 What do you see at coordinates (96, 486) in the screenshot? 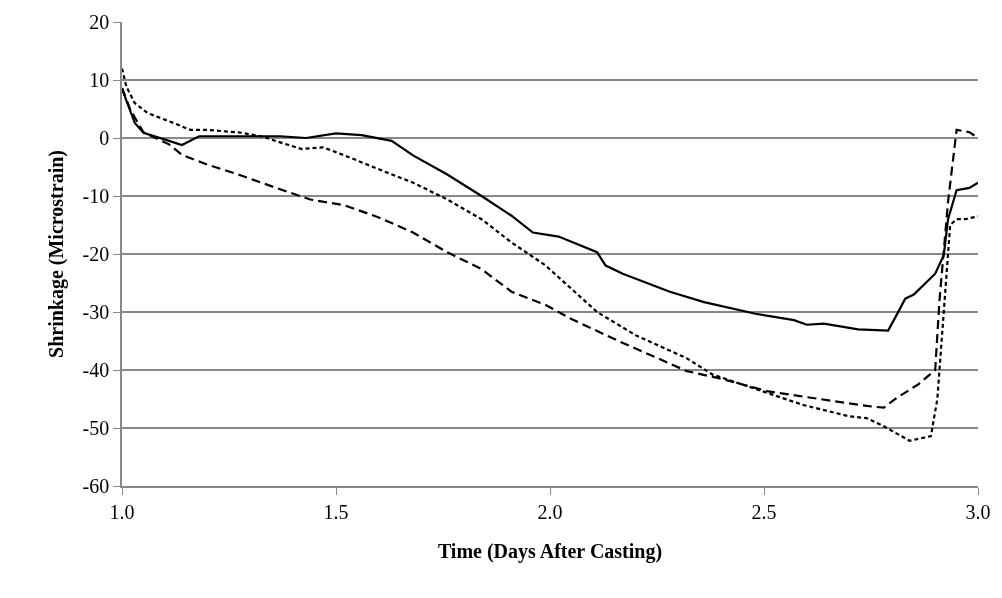
I see `y-tick-label: -60` at bounding box center [96, 486].